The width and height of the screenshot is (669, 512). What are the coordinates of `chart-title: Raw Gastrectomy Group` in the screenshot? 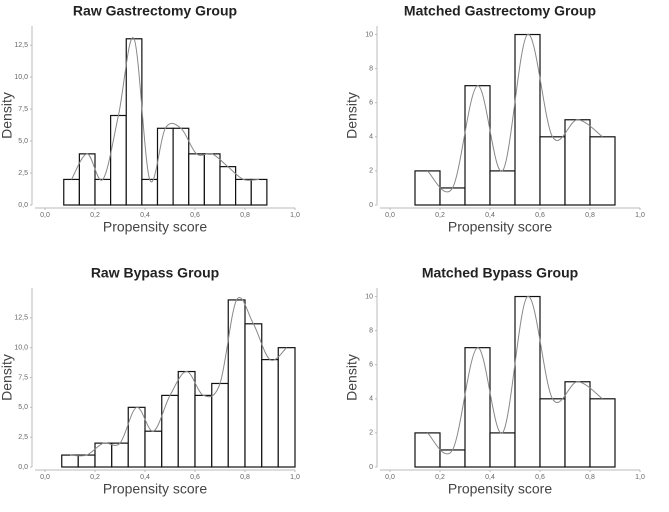 It's located at (155, 11).